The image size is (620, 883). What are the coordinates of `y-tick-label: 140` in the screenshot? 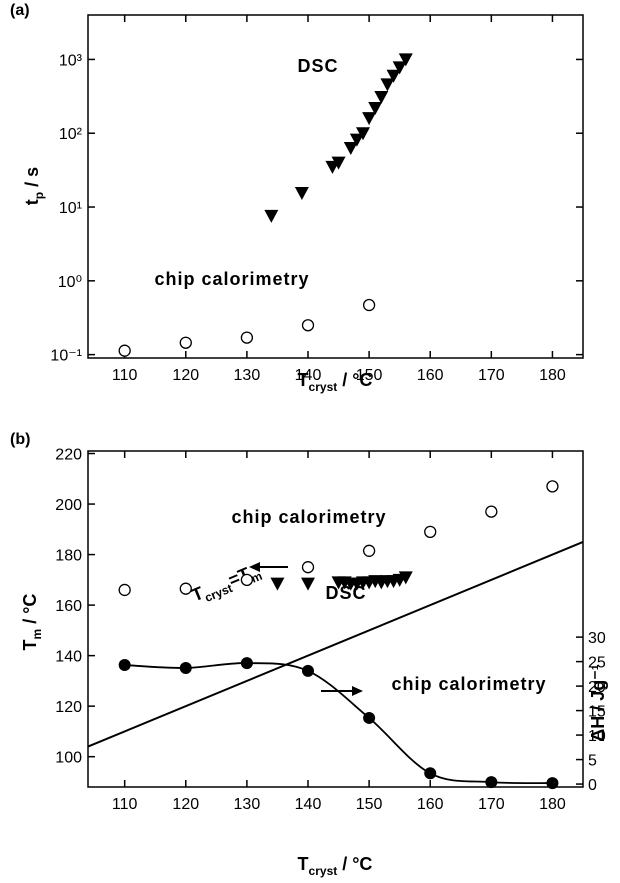 It's located at (68, 657).